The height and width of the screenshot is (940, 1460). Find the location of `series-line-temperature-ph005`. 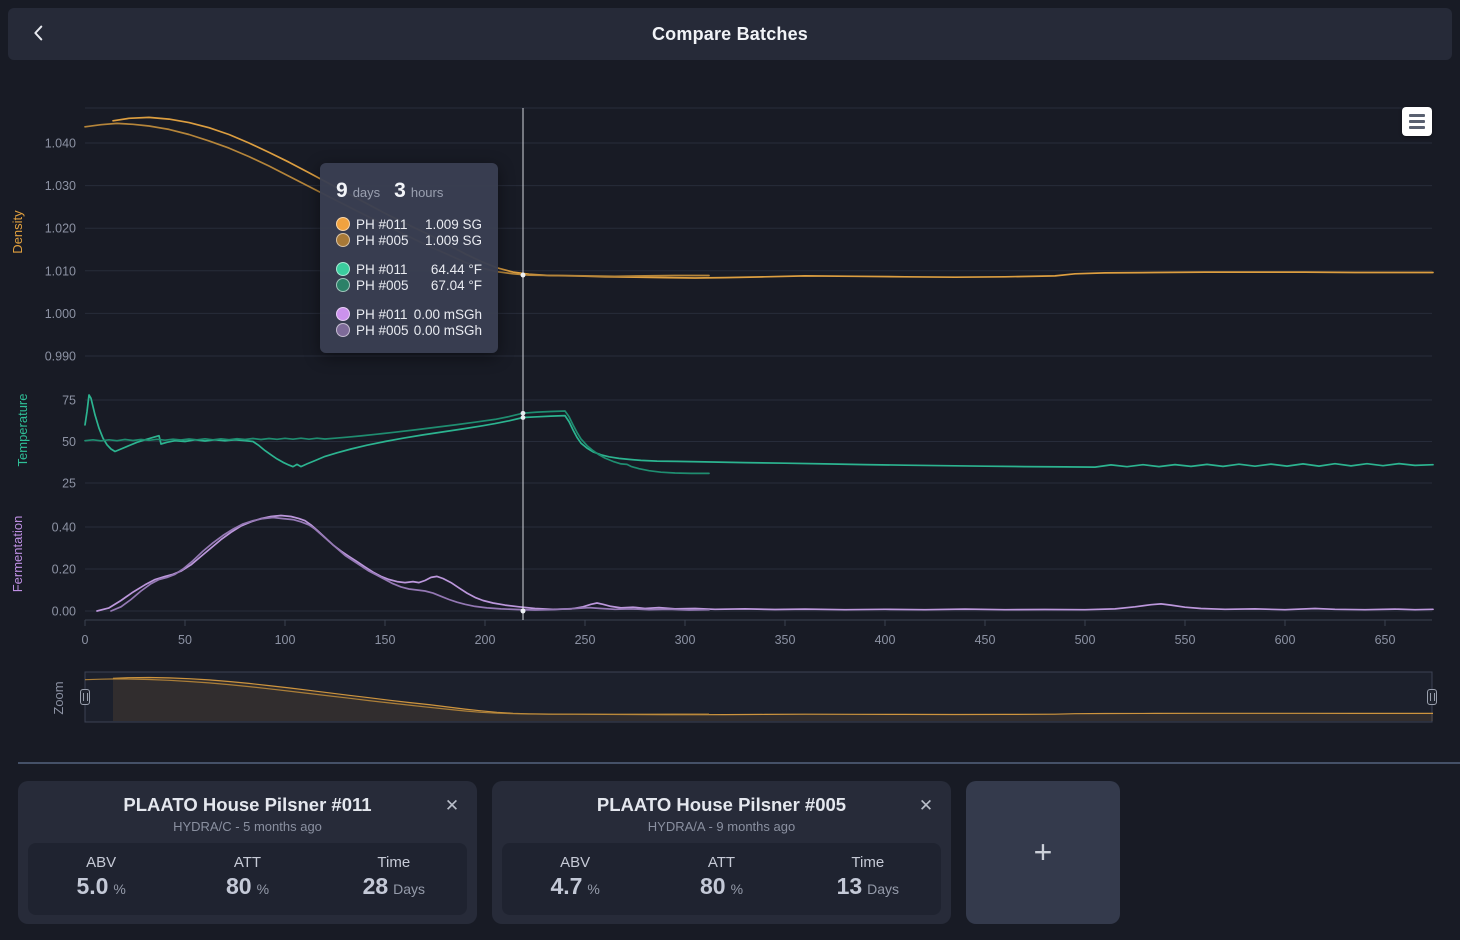

series-line-temperature-ph005 is located at coordinates (397, 442).